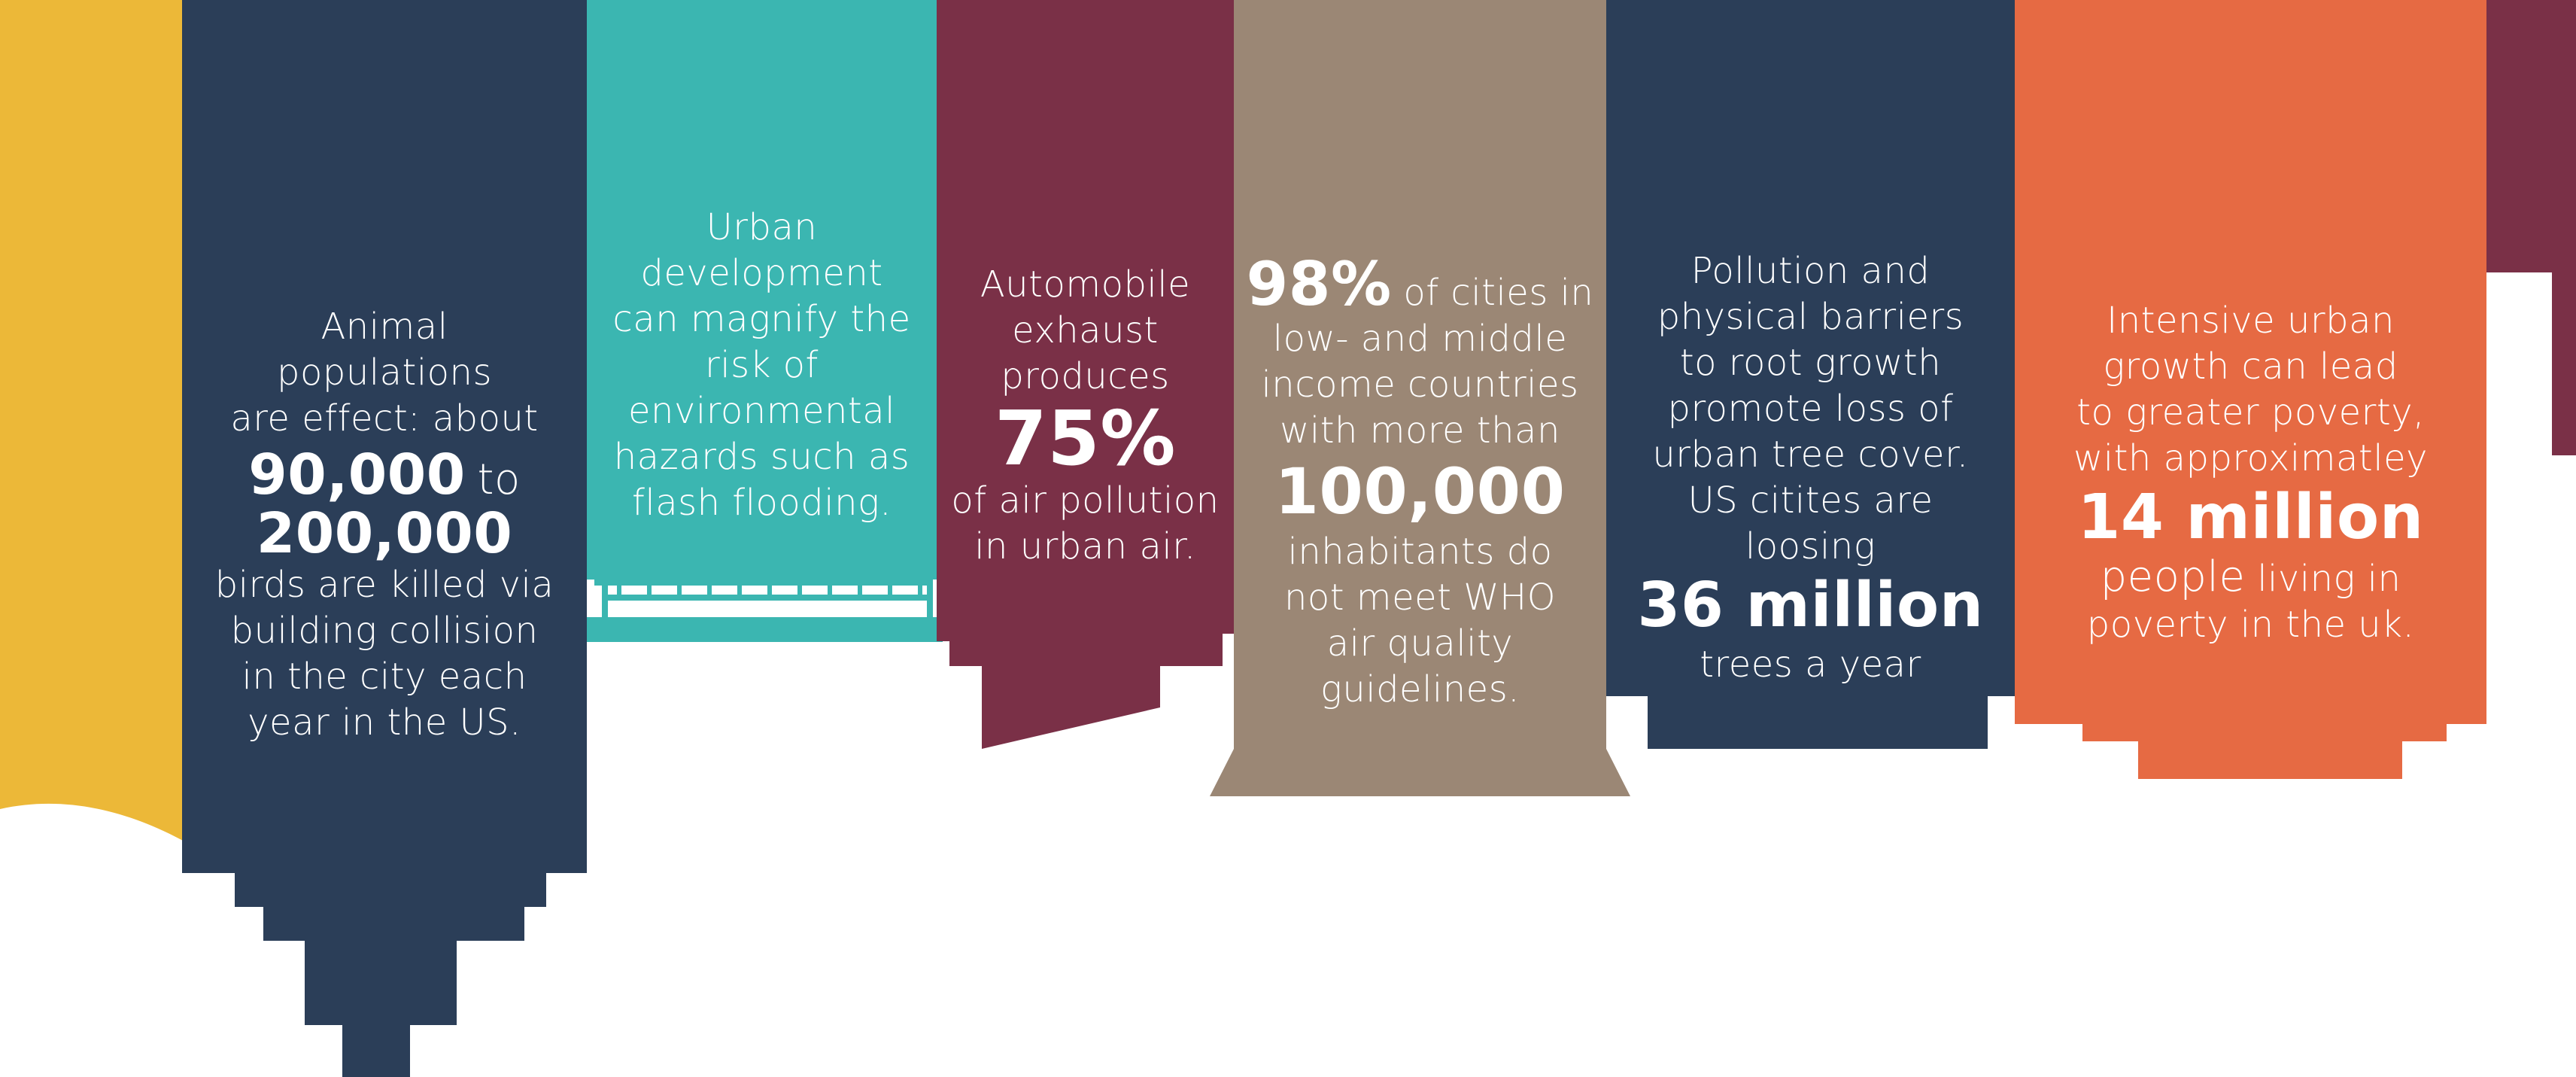 The width and height of the screenshot is (2576, 1077). Describe the element at coordinates (2250, 578) in the screenshot. I see `poverty-people-line: people living in` at that location.